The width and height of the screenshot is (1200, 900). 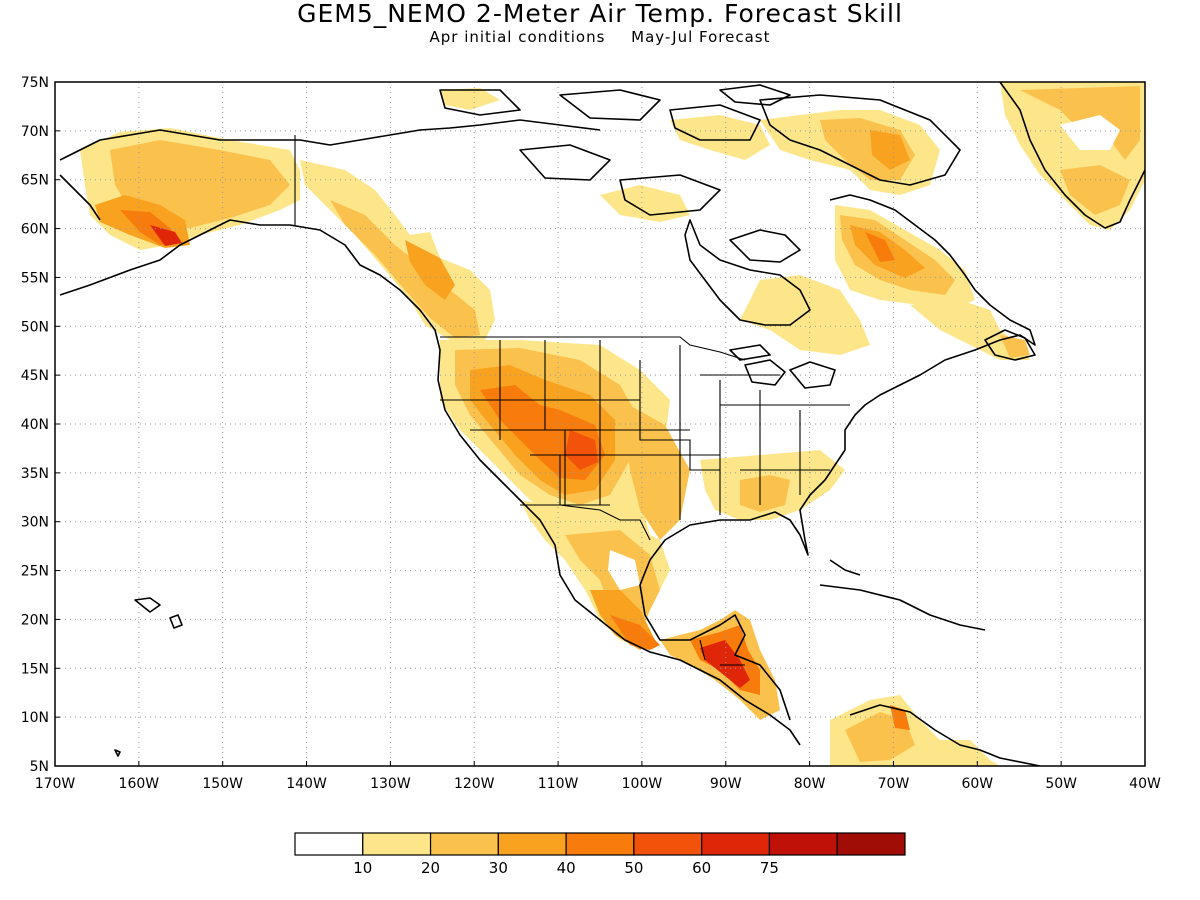 What do you see at coordinates (35, 181) in the screenshot?
I see `lat-tick-label: 65N` at bounding box center [35, 181].